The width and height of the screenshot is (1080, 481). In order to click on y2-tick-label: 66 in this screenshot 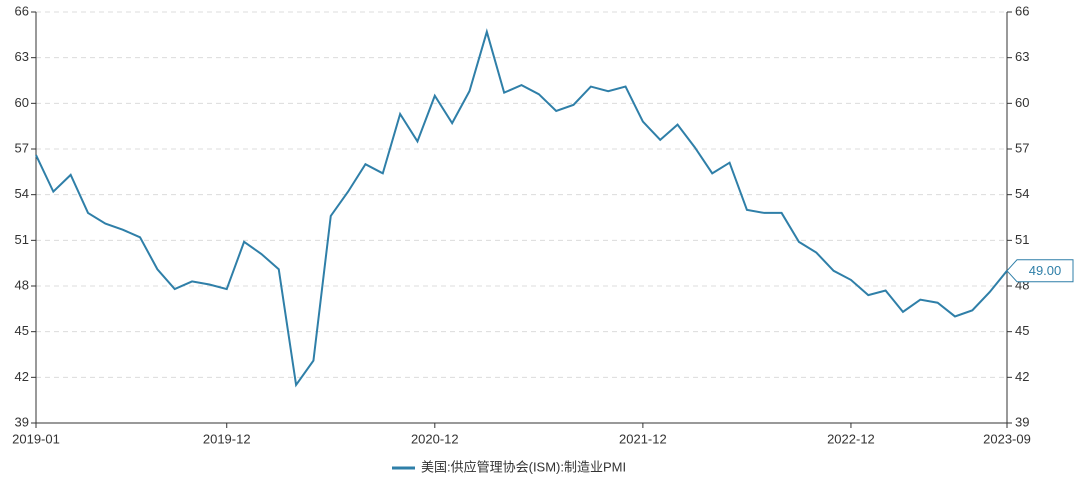, I will do `click(1022, 10)`.